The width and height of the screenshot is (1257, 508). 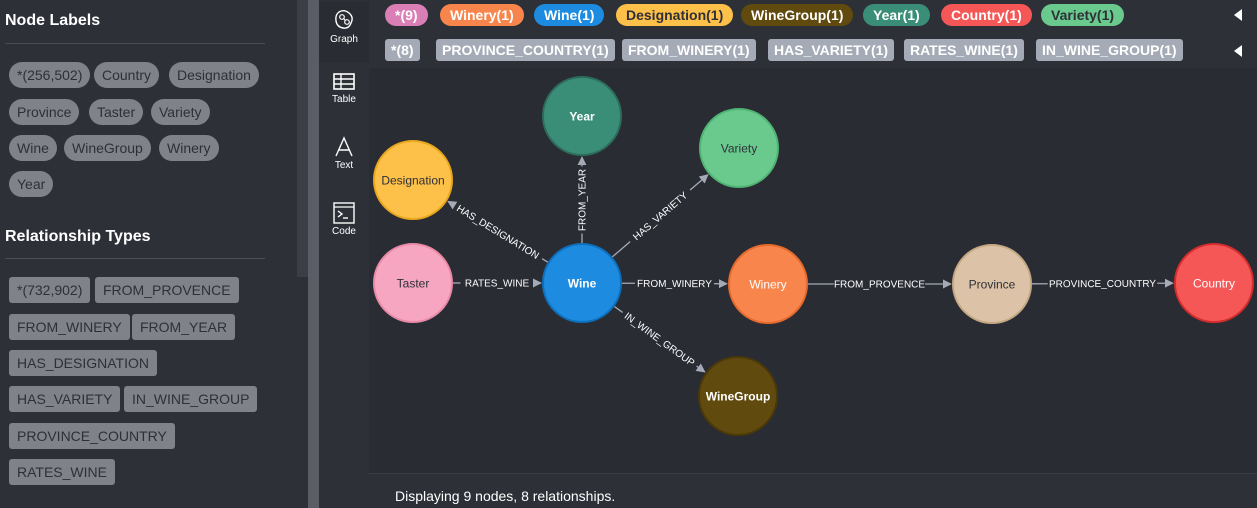 I want to click on rel-type-rates-wine: RATES_WINE, so click(x=62, y=472).